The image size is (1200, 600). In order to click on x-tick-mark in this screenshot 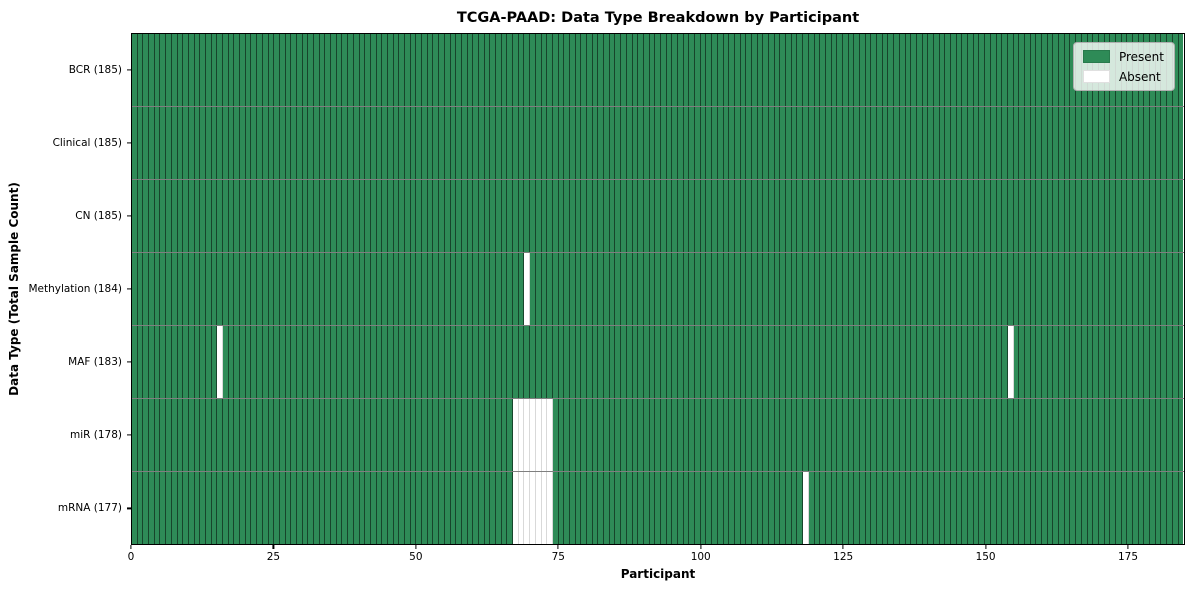, I will do `click(1128, 547)`.